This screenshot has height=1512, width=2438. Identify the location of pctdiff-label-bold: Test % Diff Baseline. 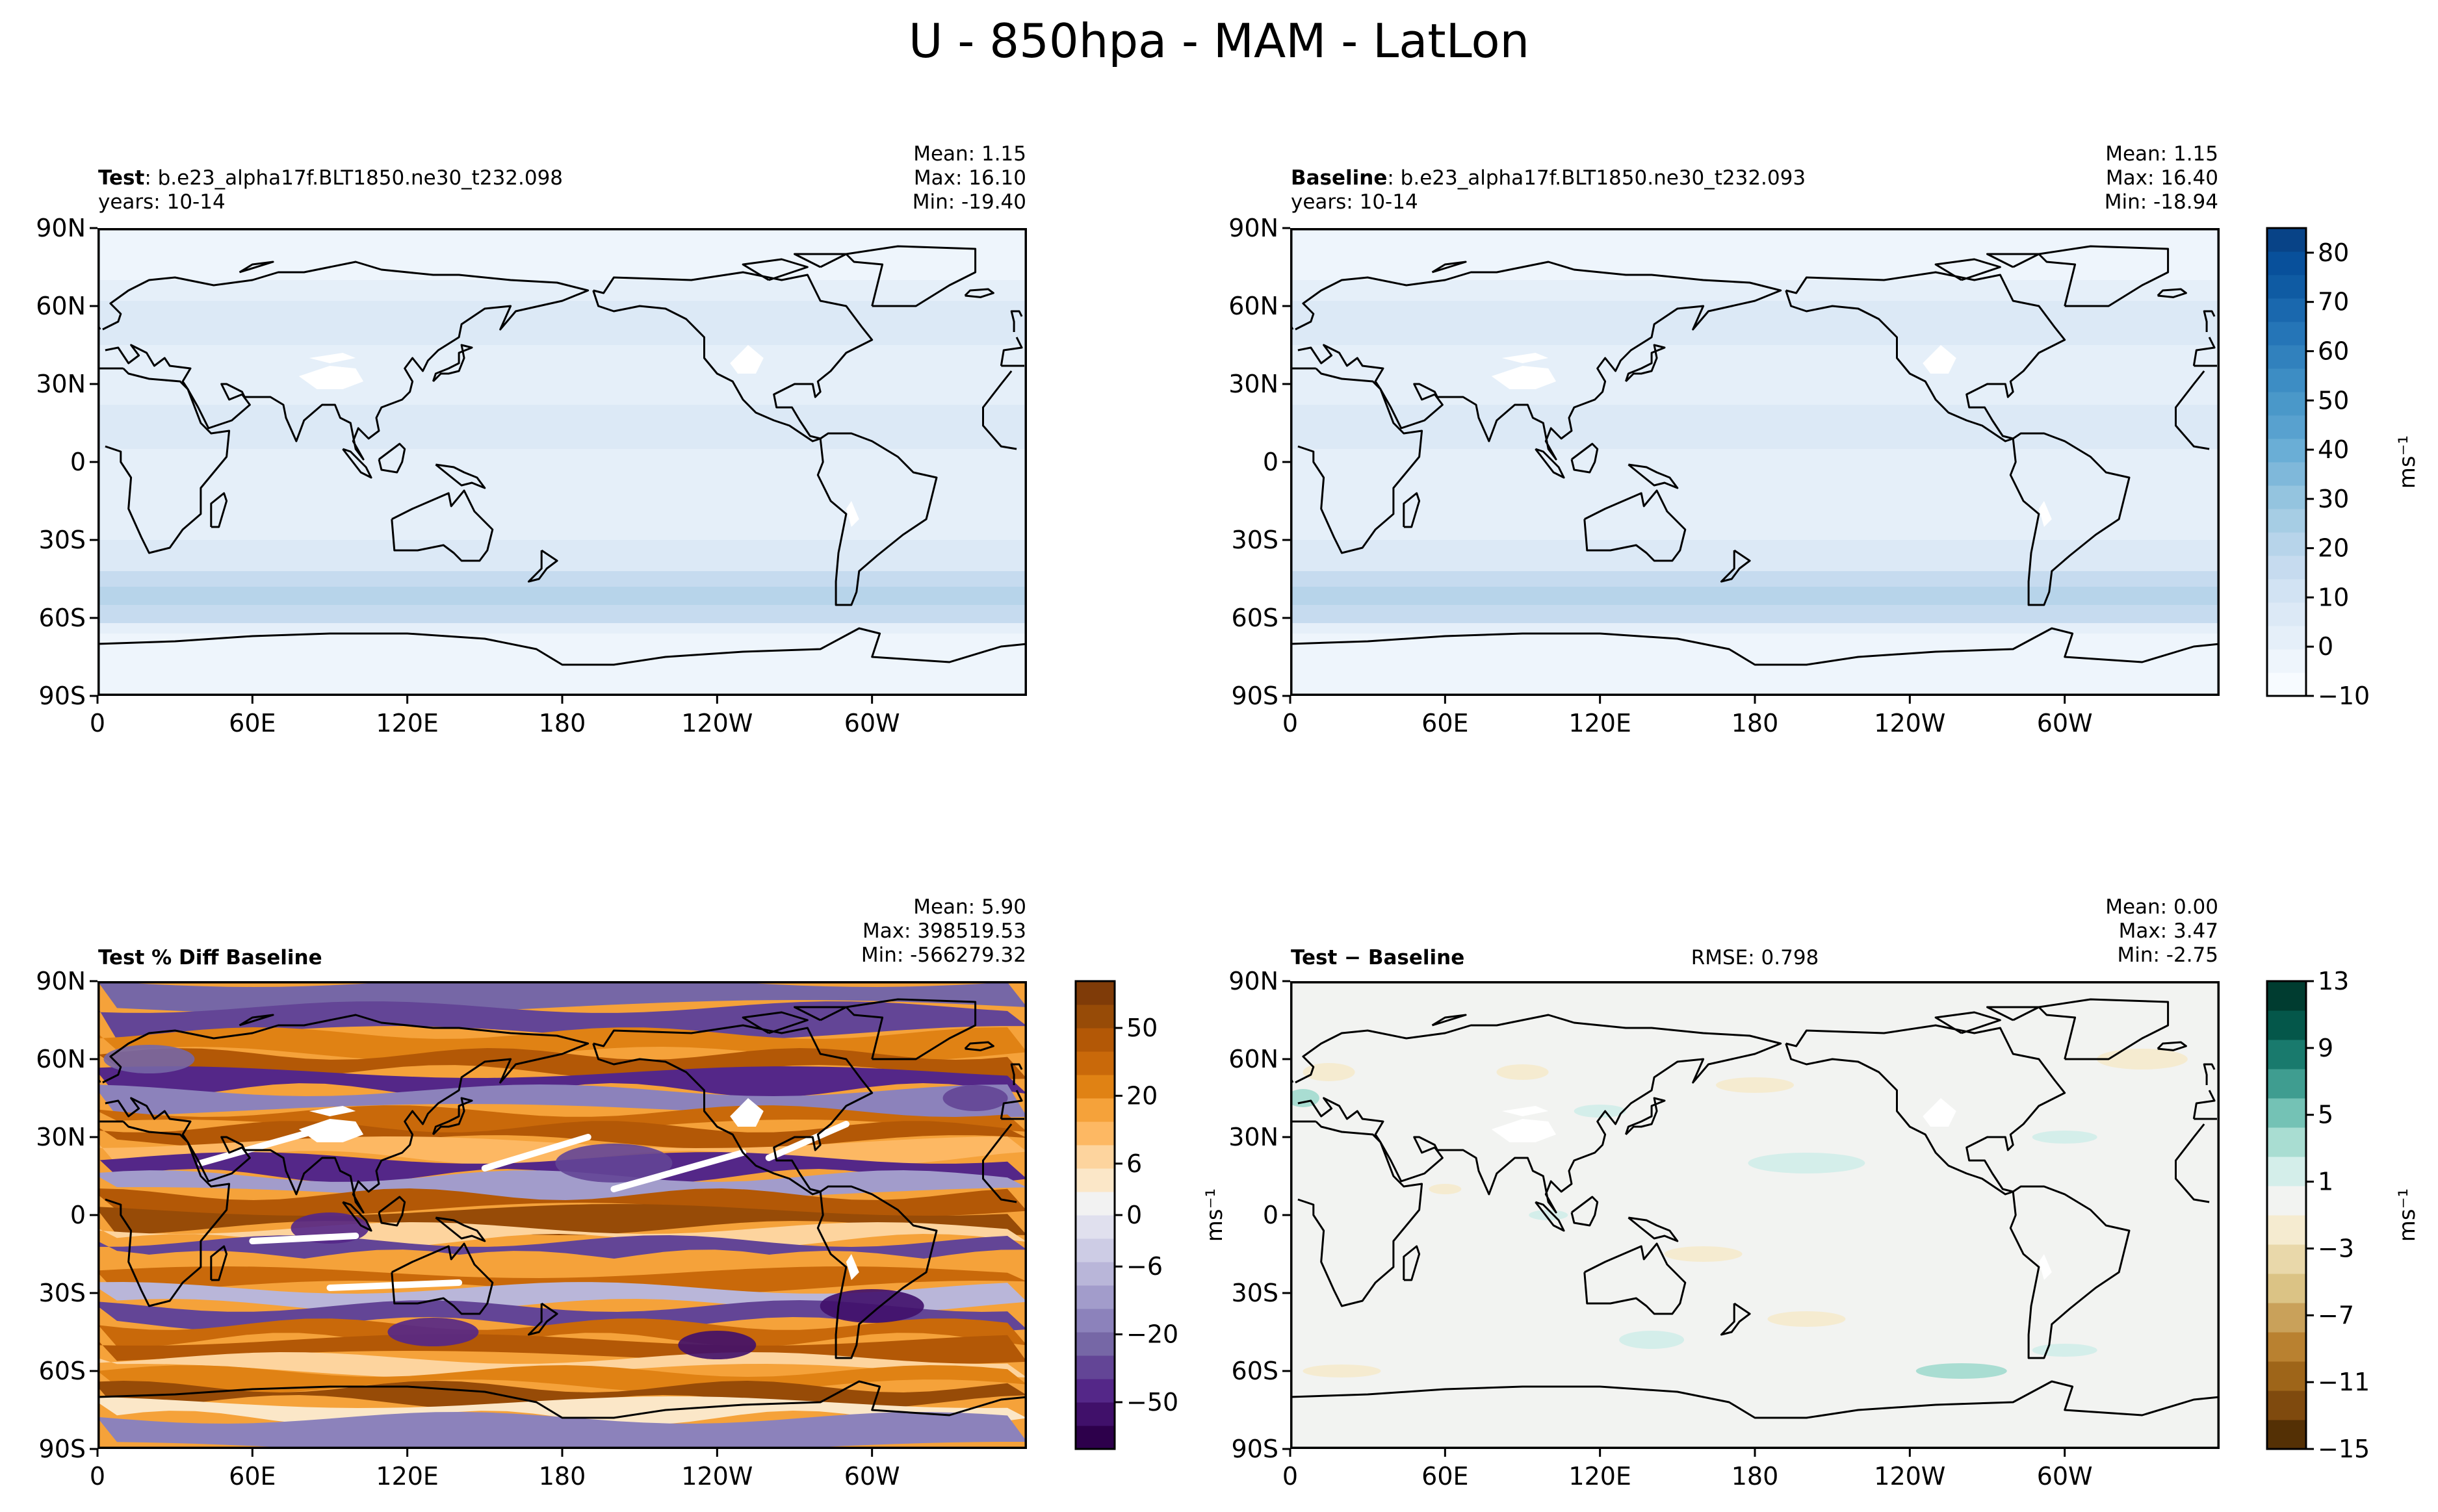
(210, 957).